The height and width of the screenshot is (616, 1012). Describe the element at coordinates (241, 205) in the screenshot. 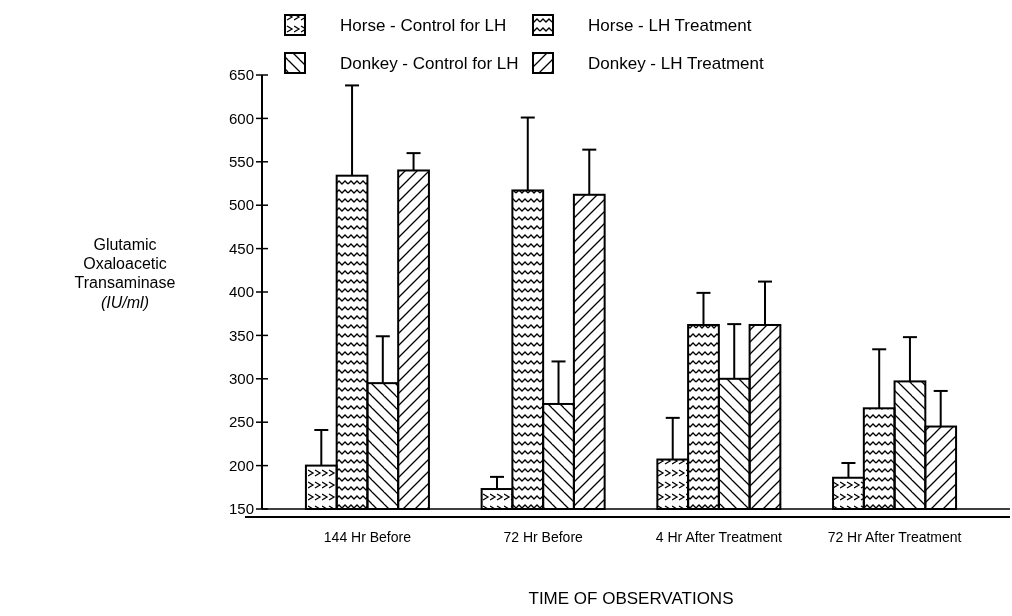

I see `y-tick-label: 500` at that location.